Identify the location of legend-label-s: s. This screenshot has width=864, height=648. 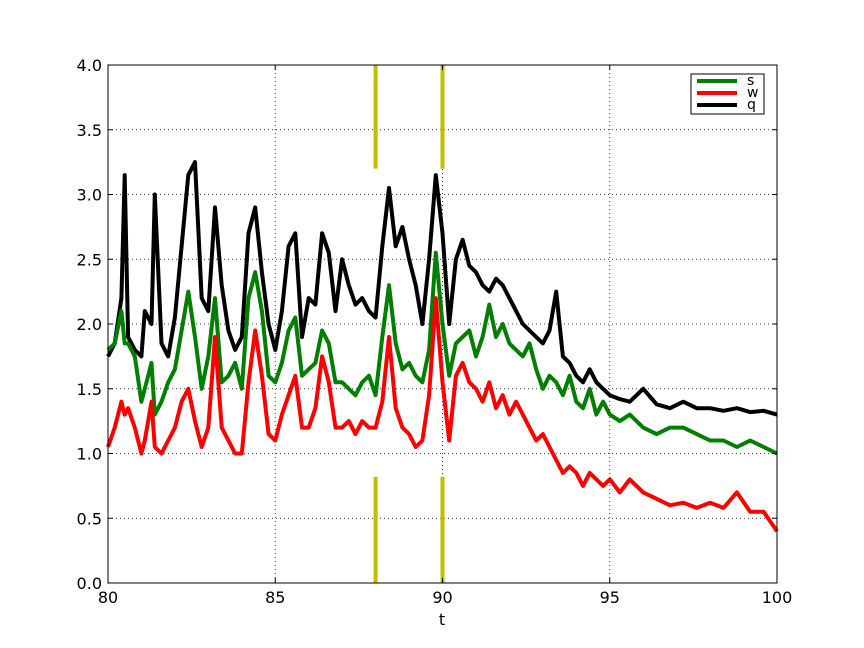
(750, 81).